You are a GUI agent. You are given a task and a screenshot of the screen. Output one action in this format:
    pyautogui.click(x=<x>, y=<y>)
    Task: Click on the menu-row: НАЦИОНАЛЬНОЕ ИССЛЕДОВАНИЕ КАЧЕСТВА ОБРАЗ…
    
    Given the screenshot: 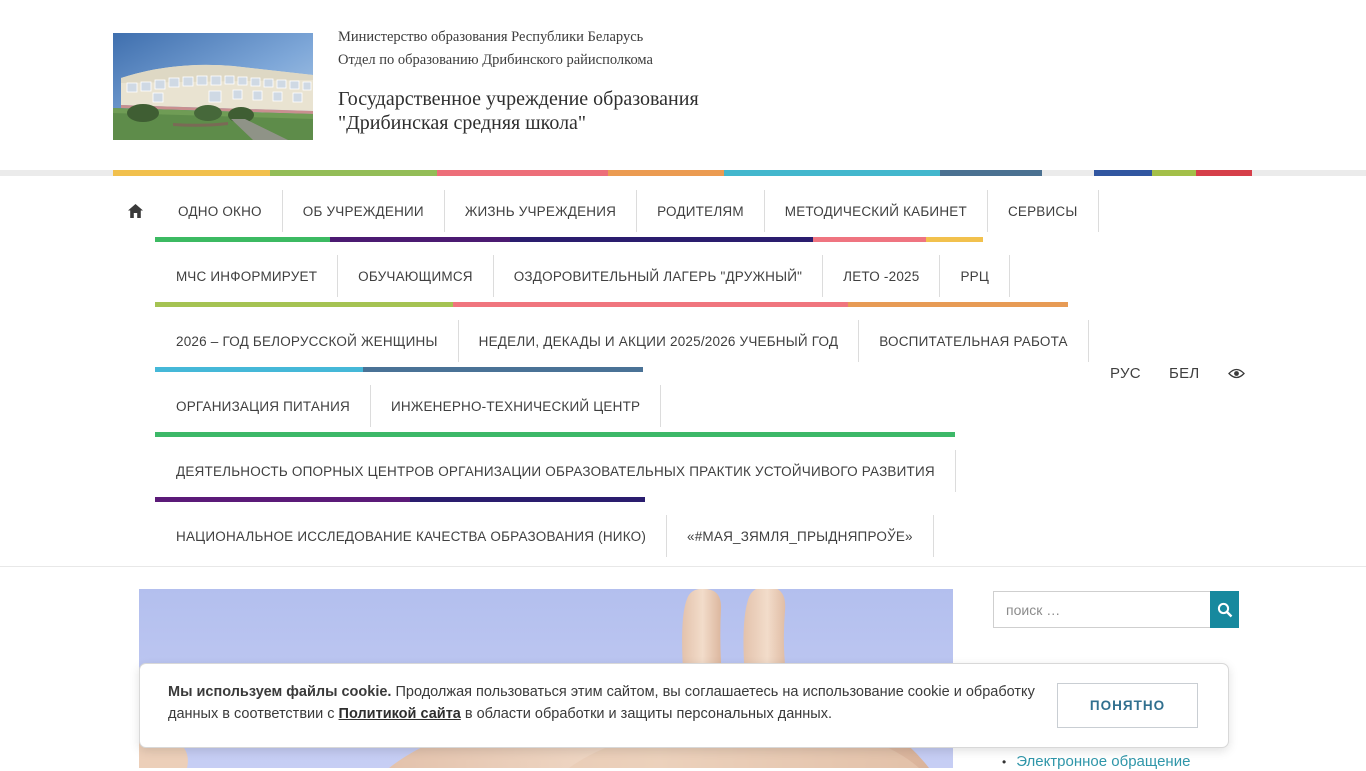 What is the action you would take?
    pyautogui.click(x=545, y=536)
    